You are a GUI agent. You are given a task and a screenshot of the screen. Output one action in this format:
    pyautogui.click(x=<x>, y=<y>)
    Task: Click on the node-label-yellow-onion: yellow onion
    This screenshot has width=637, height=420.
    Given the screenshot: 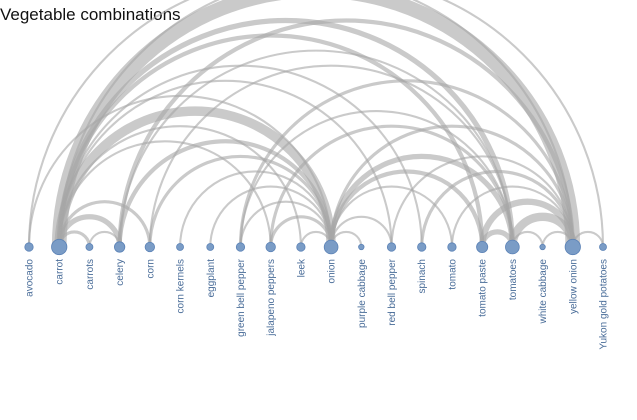 What is the action you would take?
    pyautogui.click(x=573, y=286)
    